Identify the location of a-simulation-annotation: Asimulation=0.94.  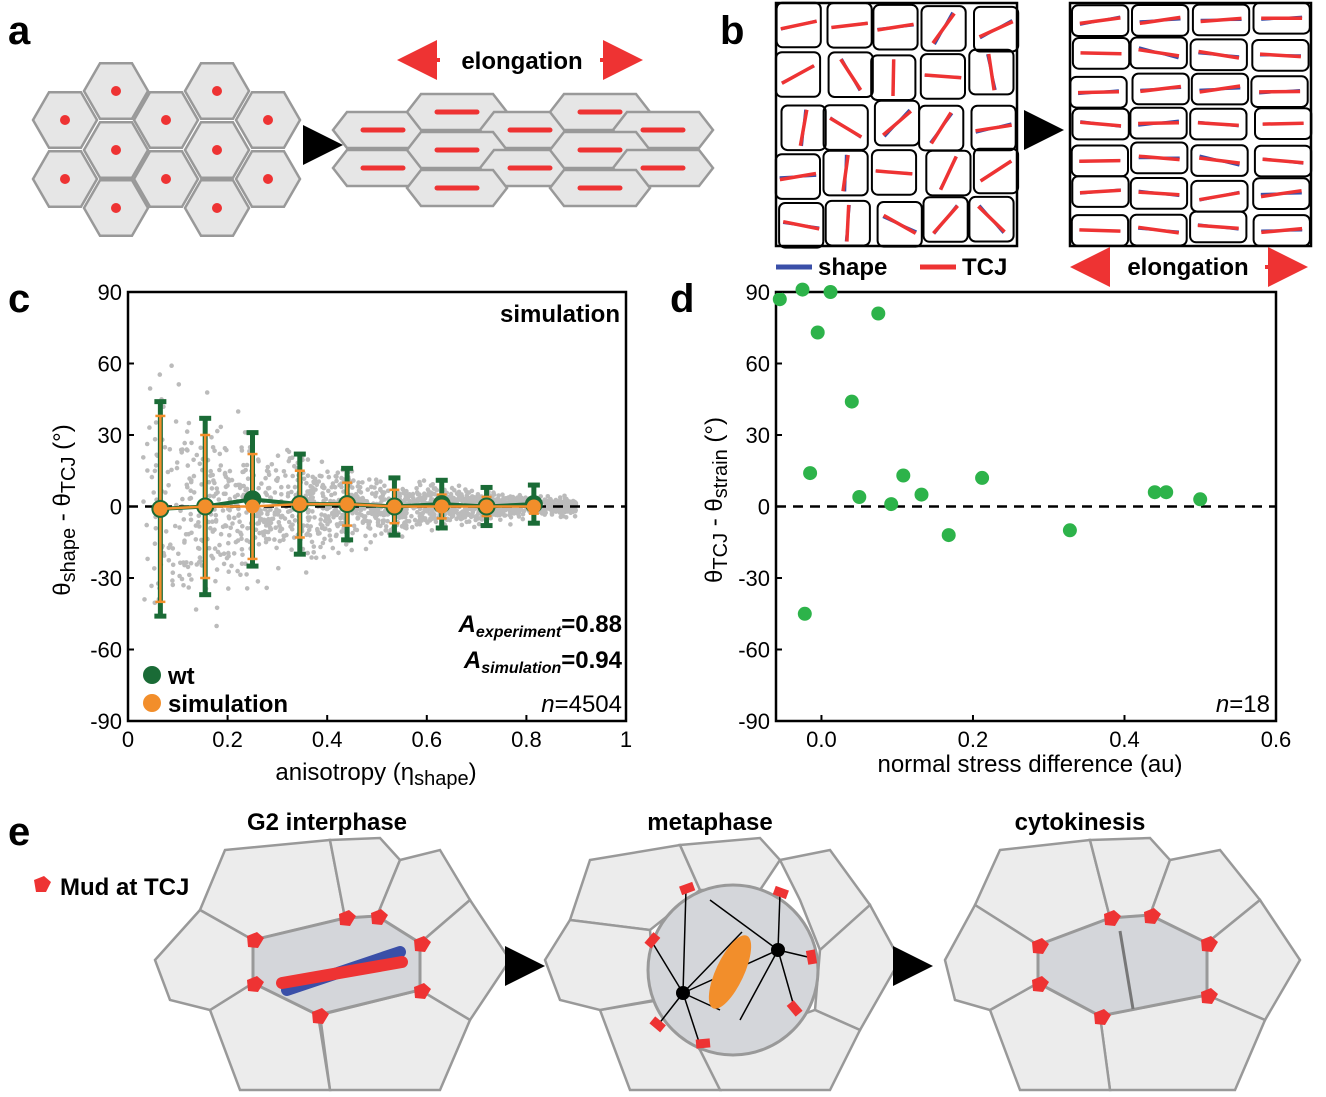
(543, 662).